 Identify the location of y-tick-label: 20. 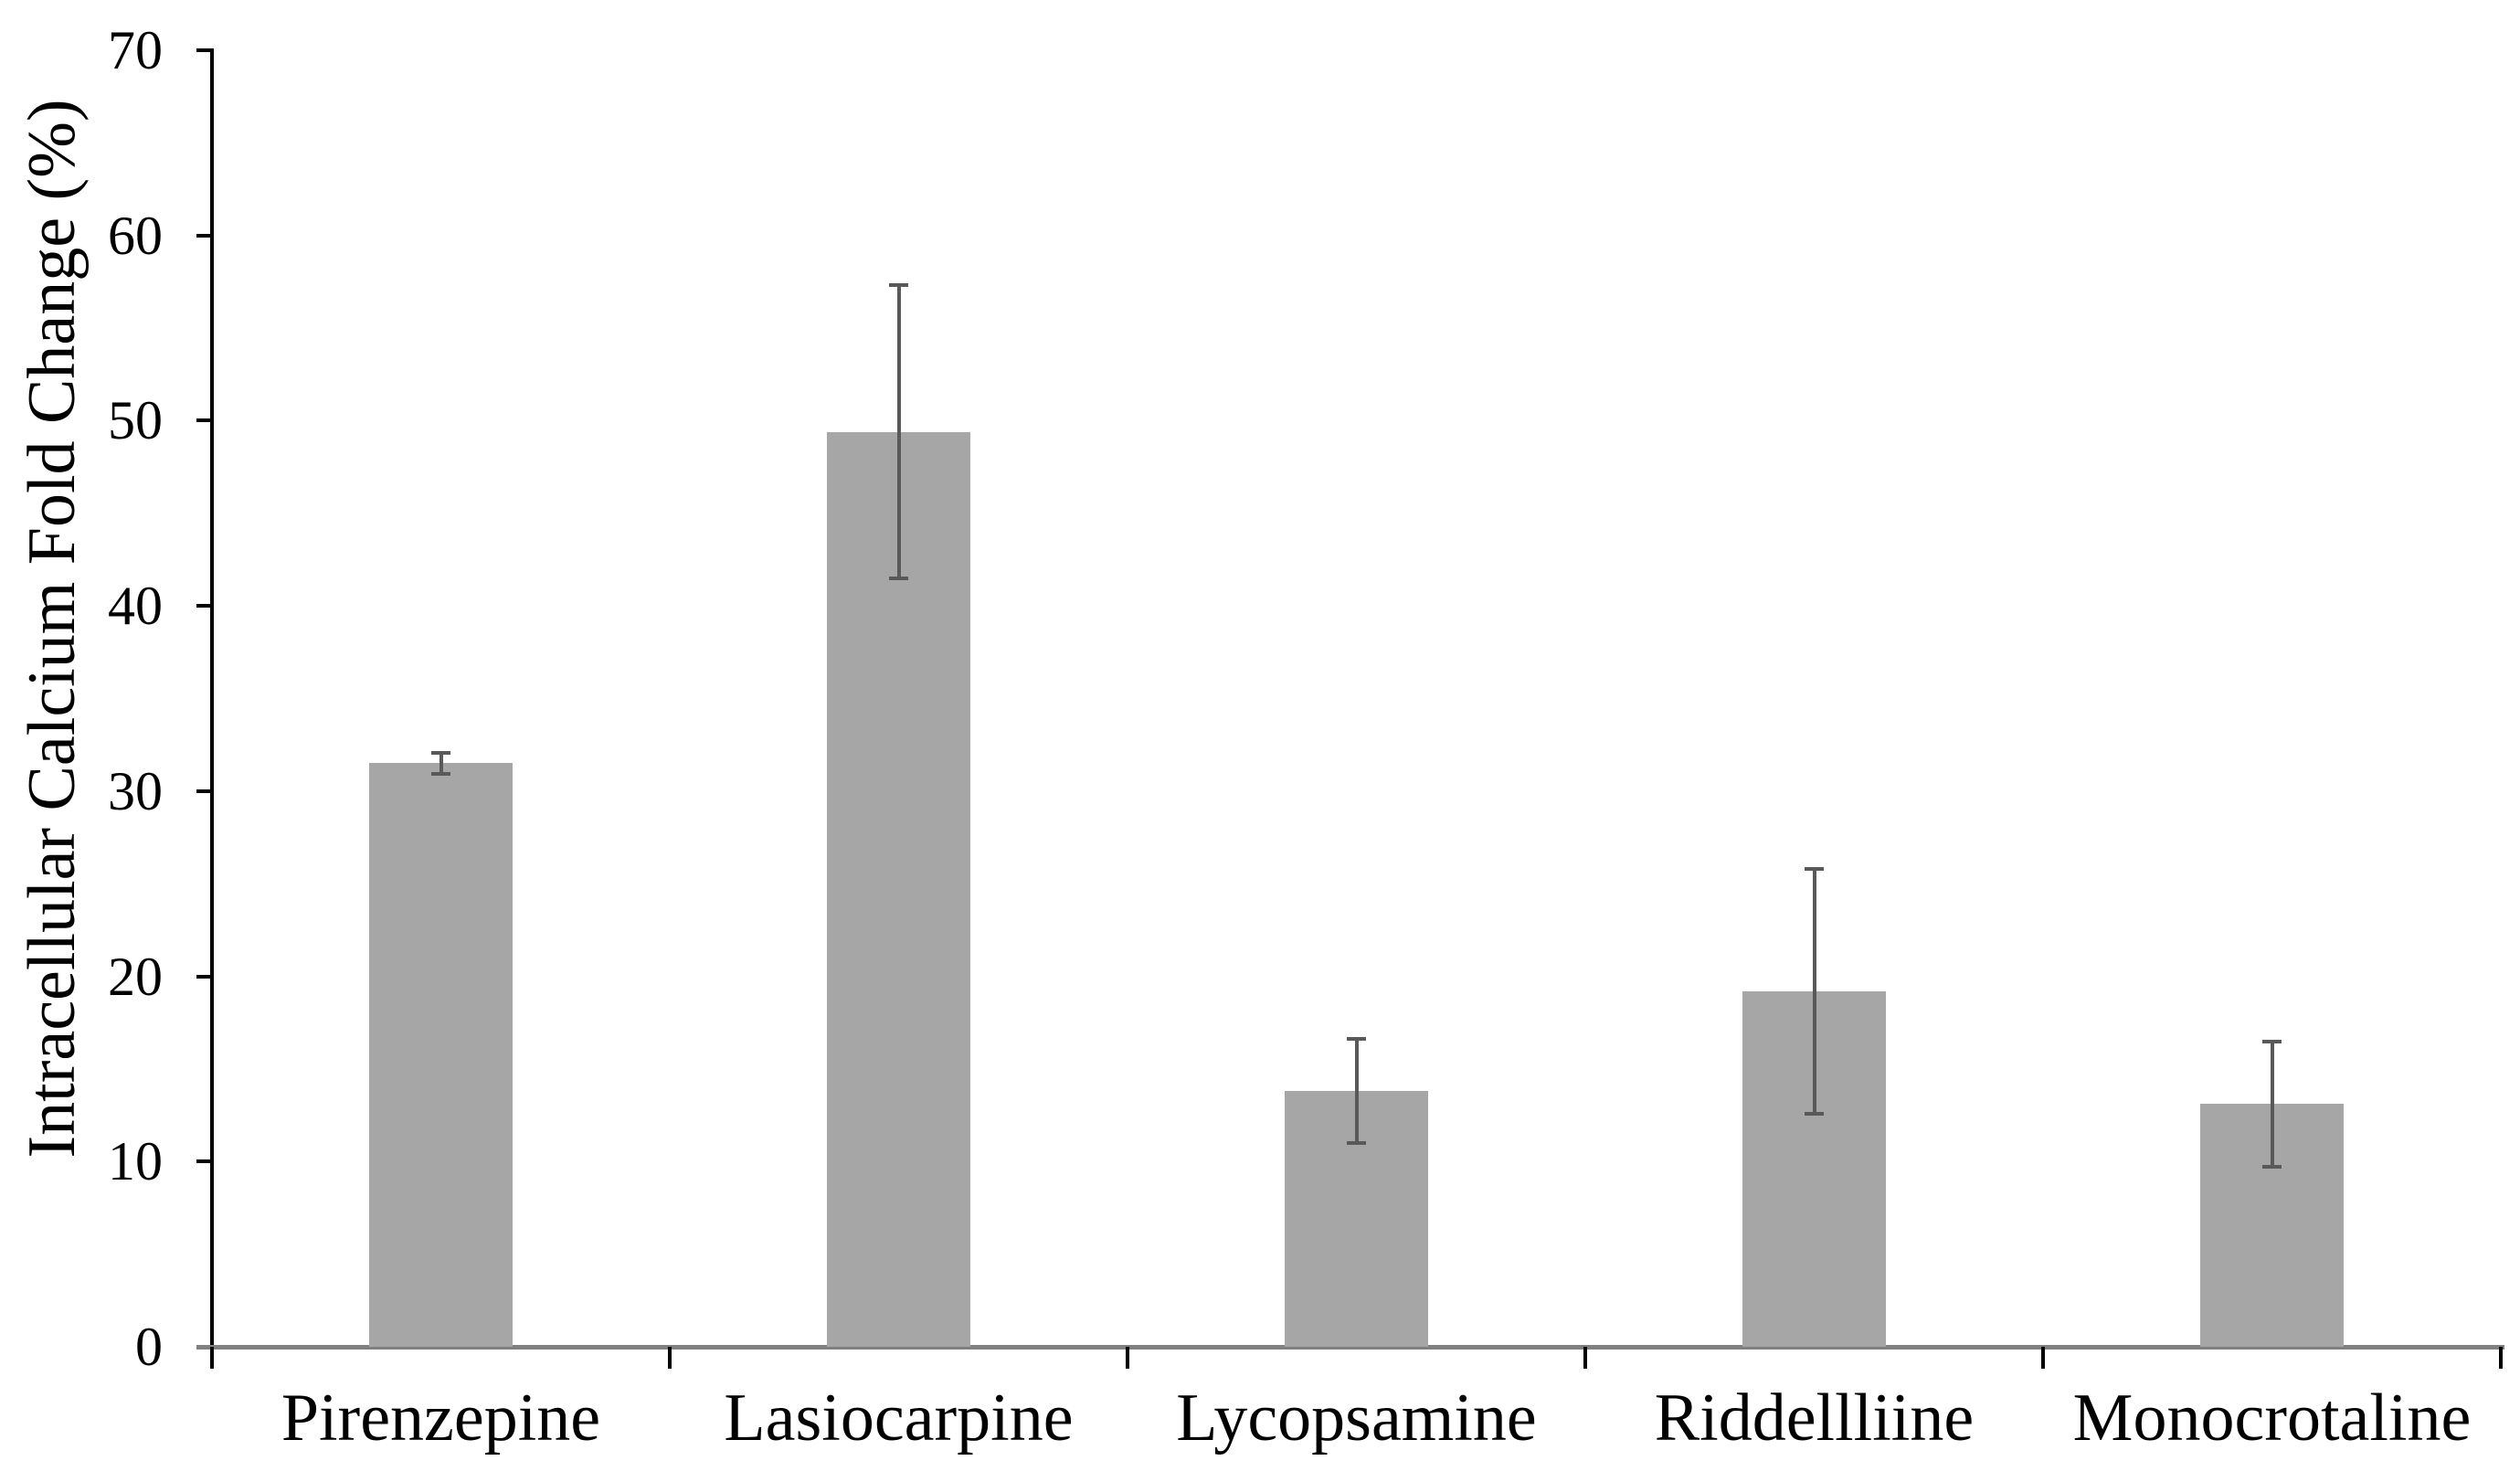
(136, 976).